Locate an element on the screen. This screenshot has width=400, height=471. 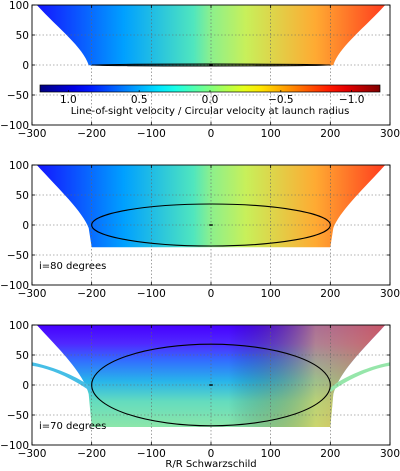
colorbar-tick-label: −1.0 is located at coordinates (352, 100).